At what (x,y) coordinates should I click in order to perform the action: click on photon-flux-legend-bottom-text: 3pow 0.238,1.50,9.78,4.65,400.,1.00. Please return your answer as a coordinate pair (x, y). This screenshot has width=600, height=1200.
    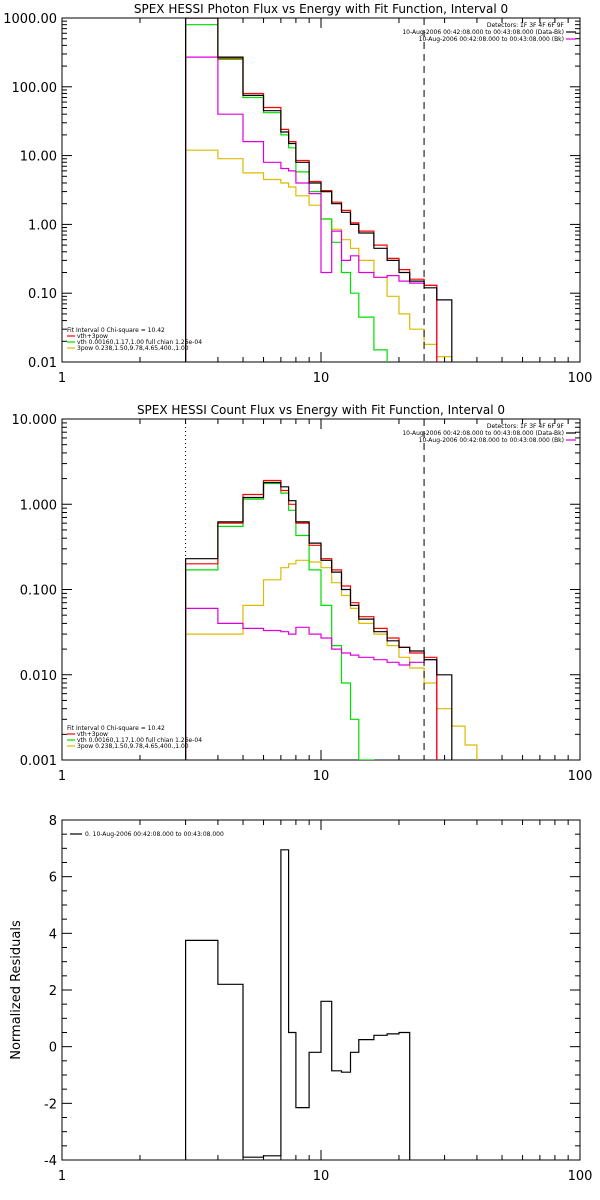
    Looking at the image, I should click on (133, 348).